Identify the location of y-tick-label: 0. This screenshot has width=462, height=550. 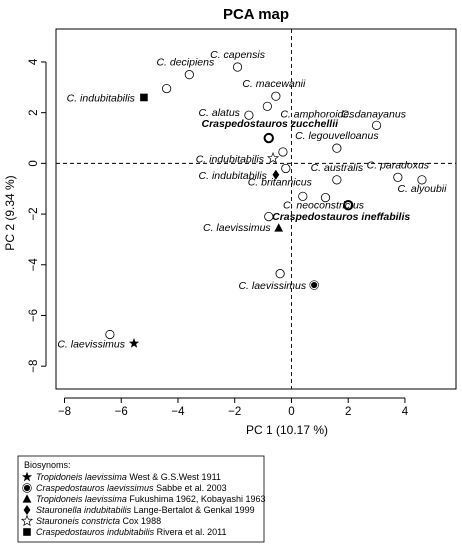
(34, 163).